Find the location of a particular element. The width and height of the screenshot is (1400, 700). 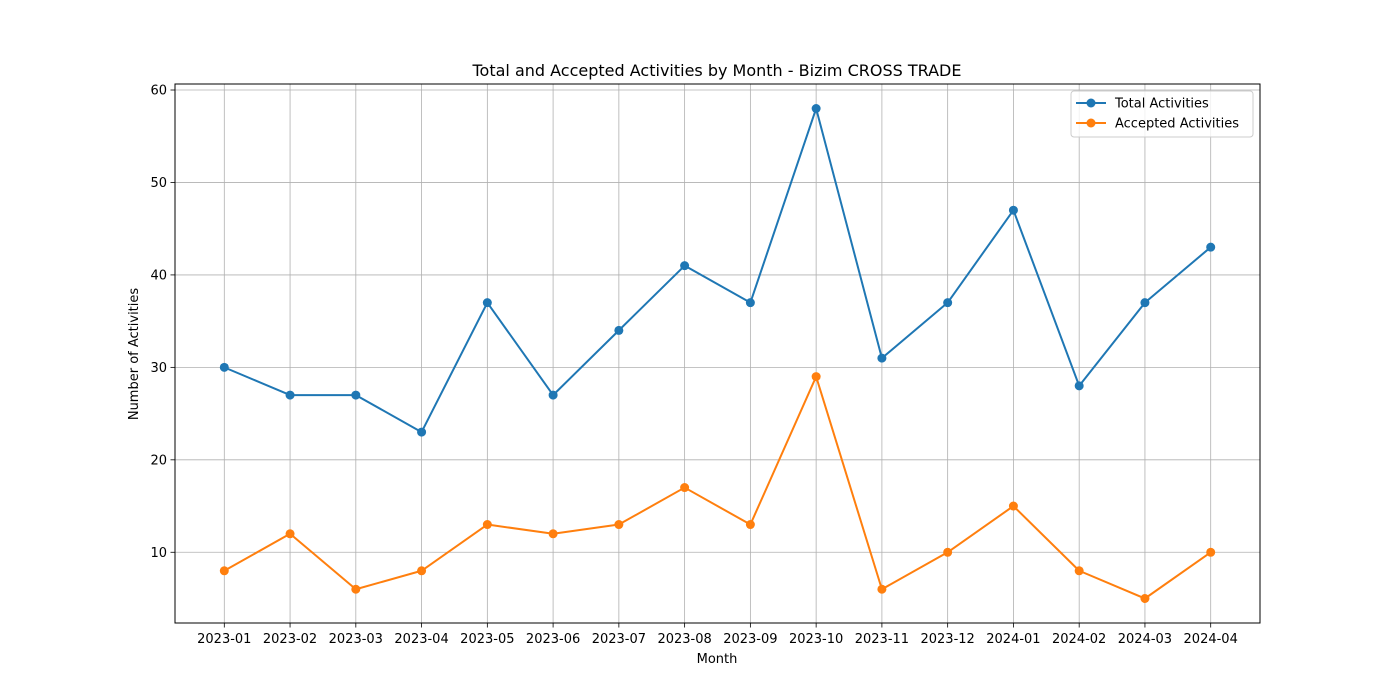

x-tick-label: 2024-04 is located at coordinates (1211, 639).